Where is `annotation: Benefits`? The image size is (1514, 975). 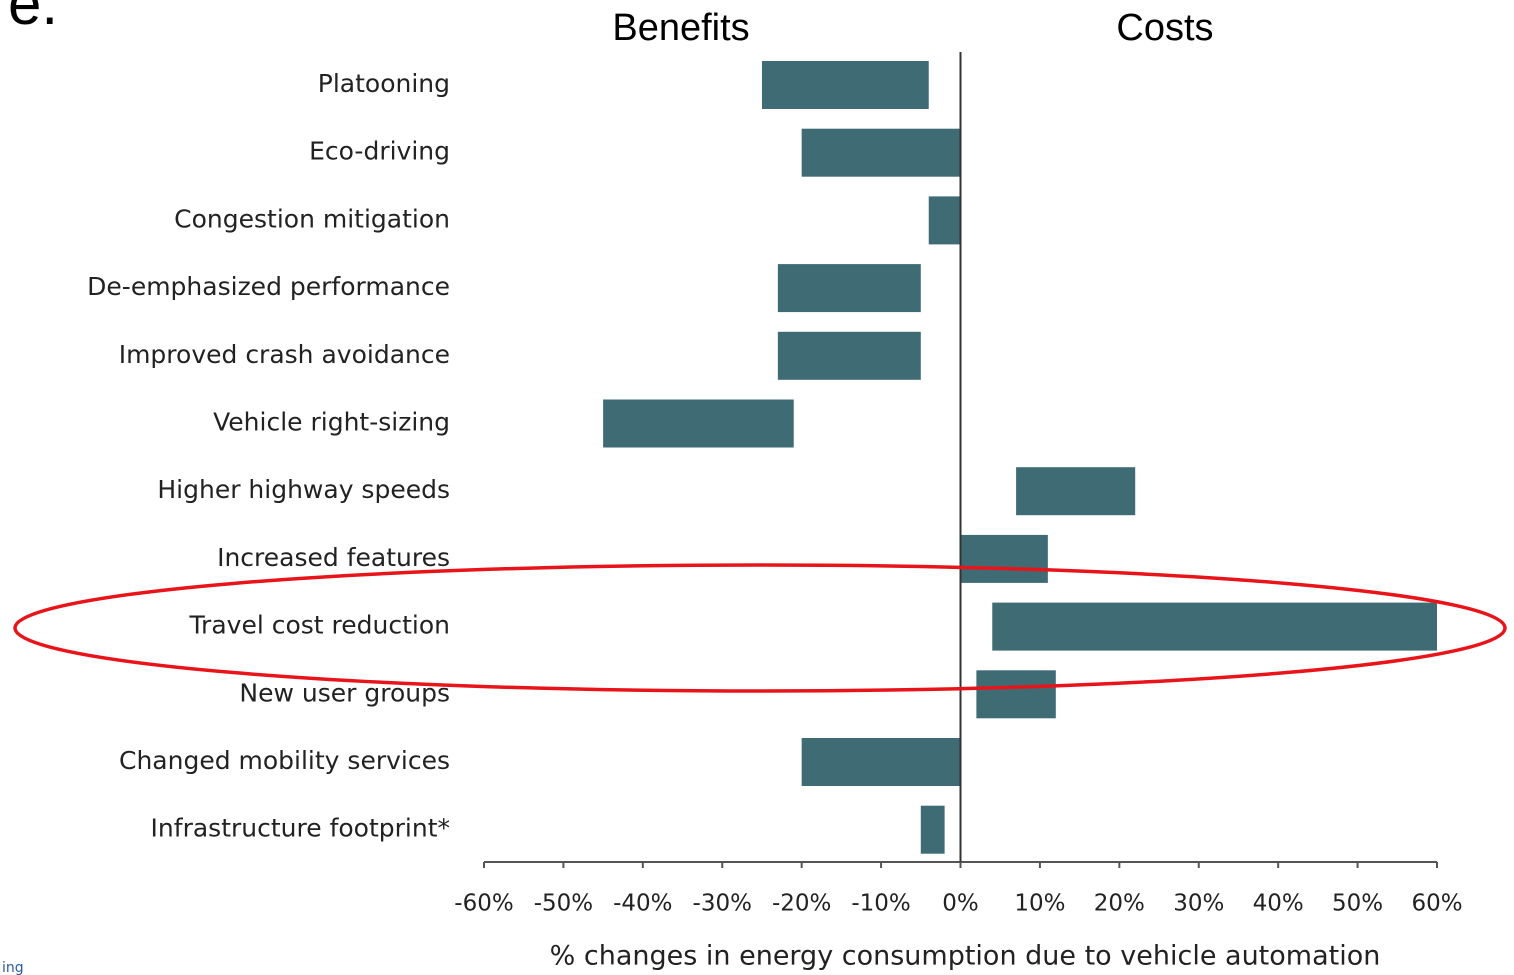 annotation: Benefits is located at coordinates (680, 28).